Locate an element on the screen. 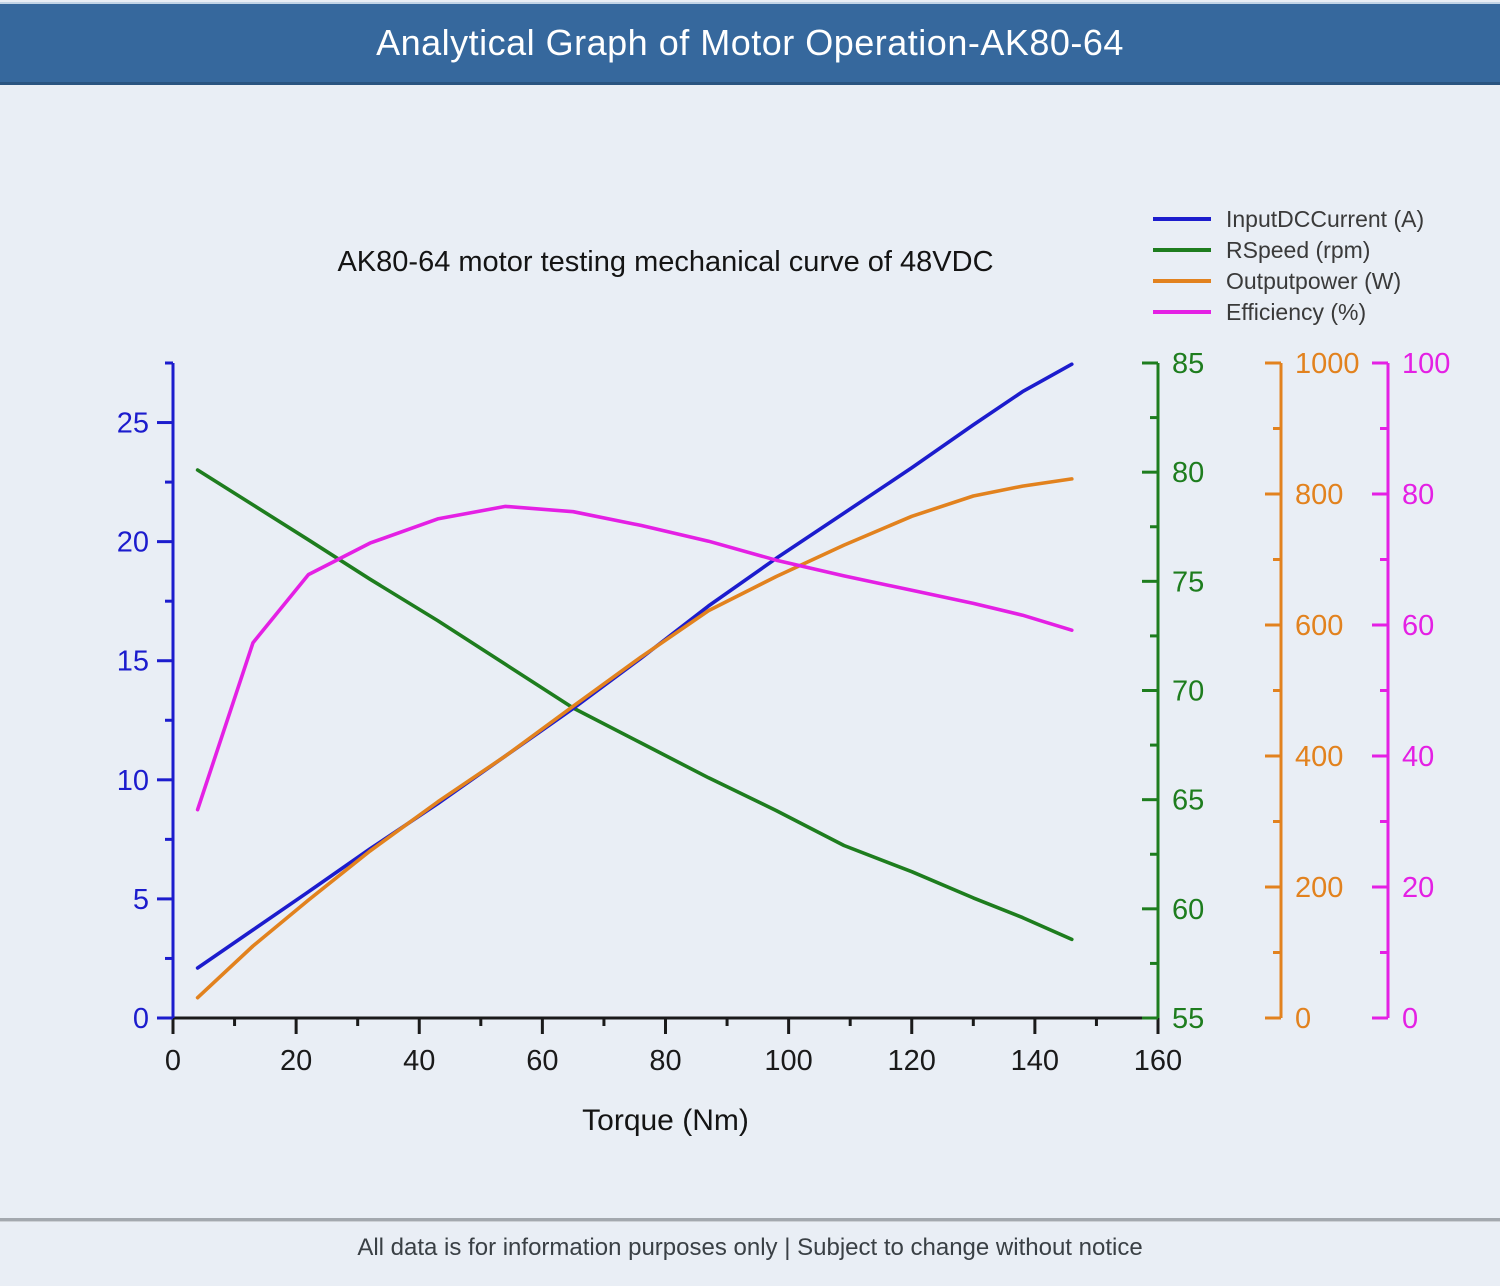 This screenshot has height=1286, width=1500. y-tick-label: 200 is located at coordinates (1319, 888).